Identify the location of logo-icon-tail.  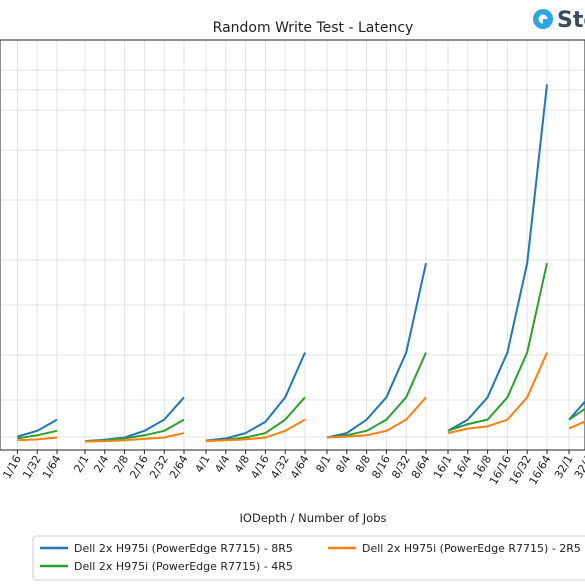
(546, 22).